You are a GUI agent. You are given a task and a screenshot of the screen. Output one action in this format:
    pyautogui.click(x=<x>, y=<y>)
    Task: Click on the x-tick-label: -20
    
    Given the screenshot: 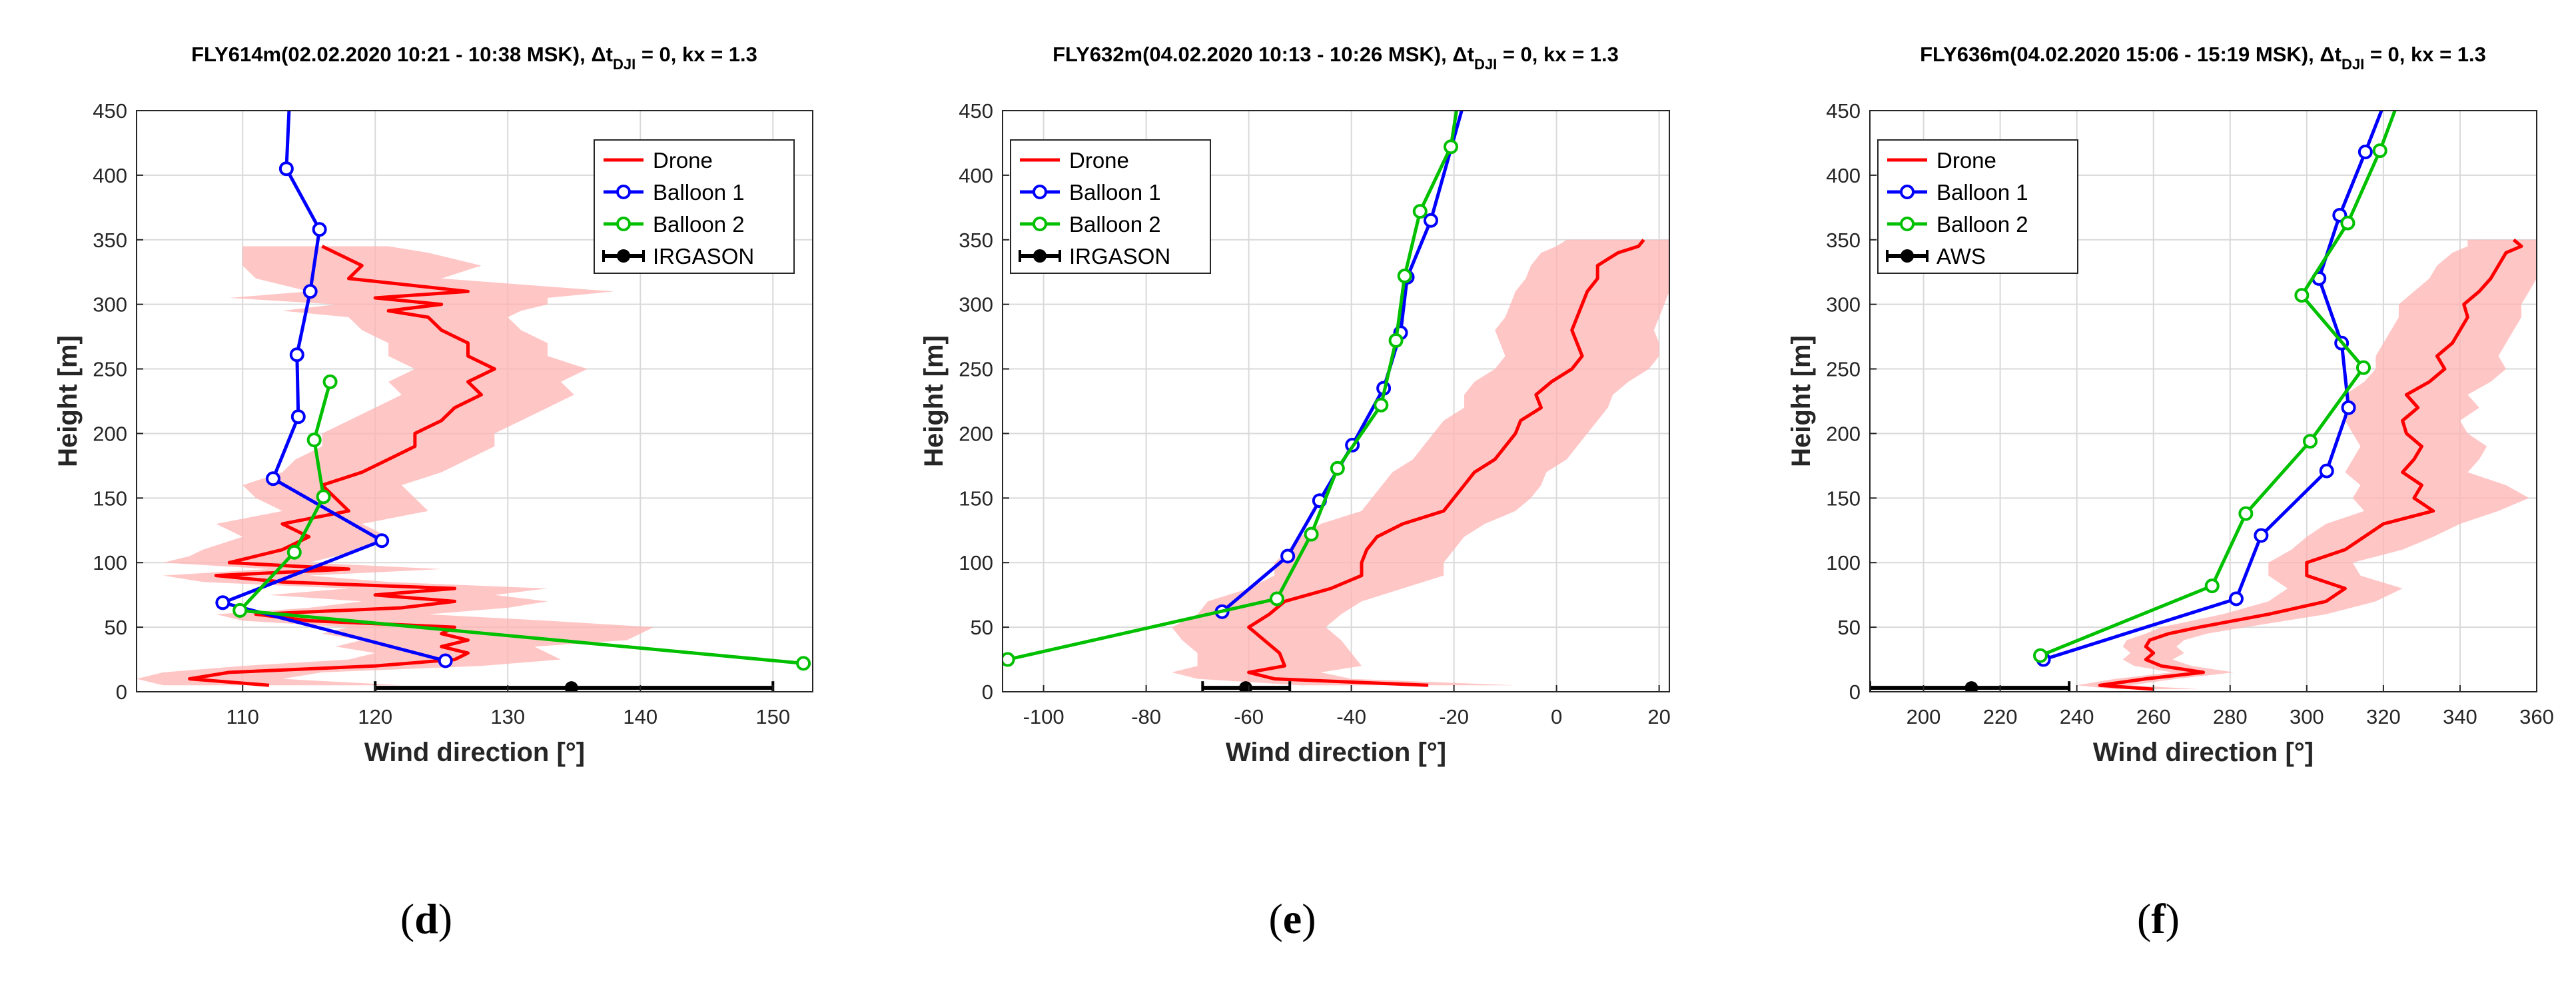 What is the action you would take?
    pyautogui.click(x=1454, y=717)
    